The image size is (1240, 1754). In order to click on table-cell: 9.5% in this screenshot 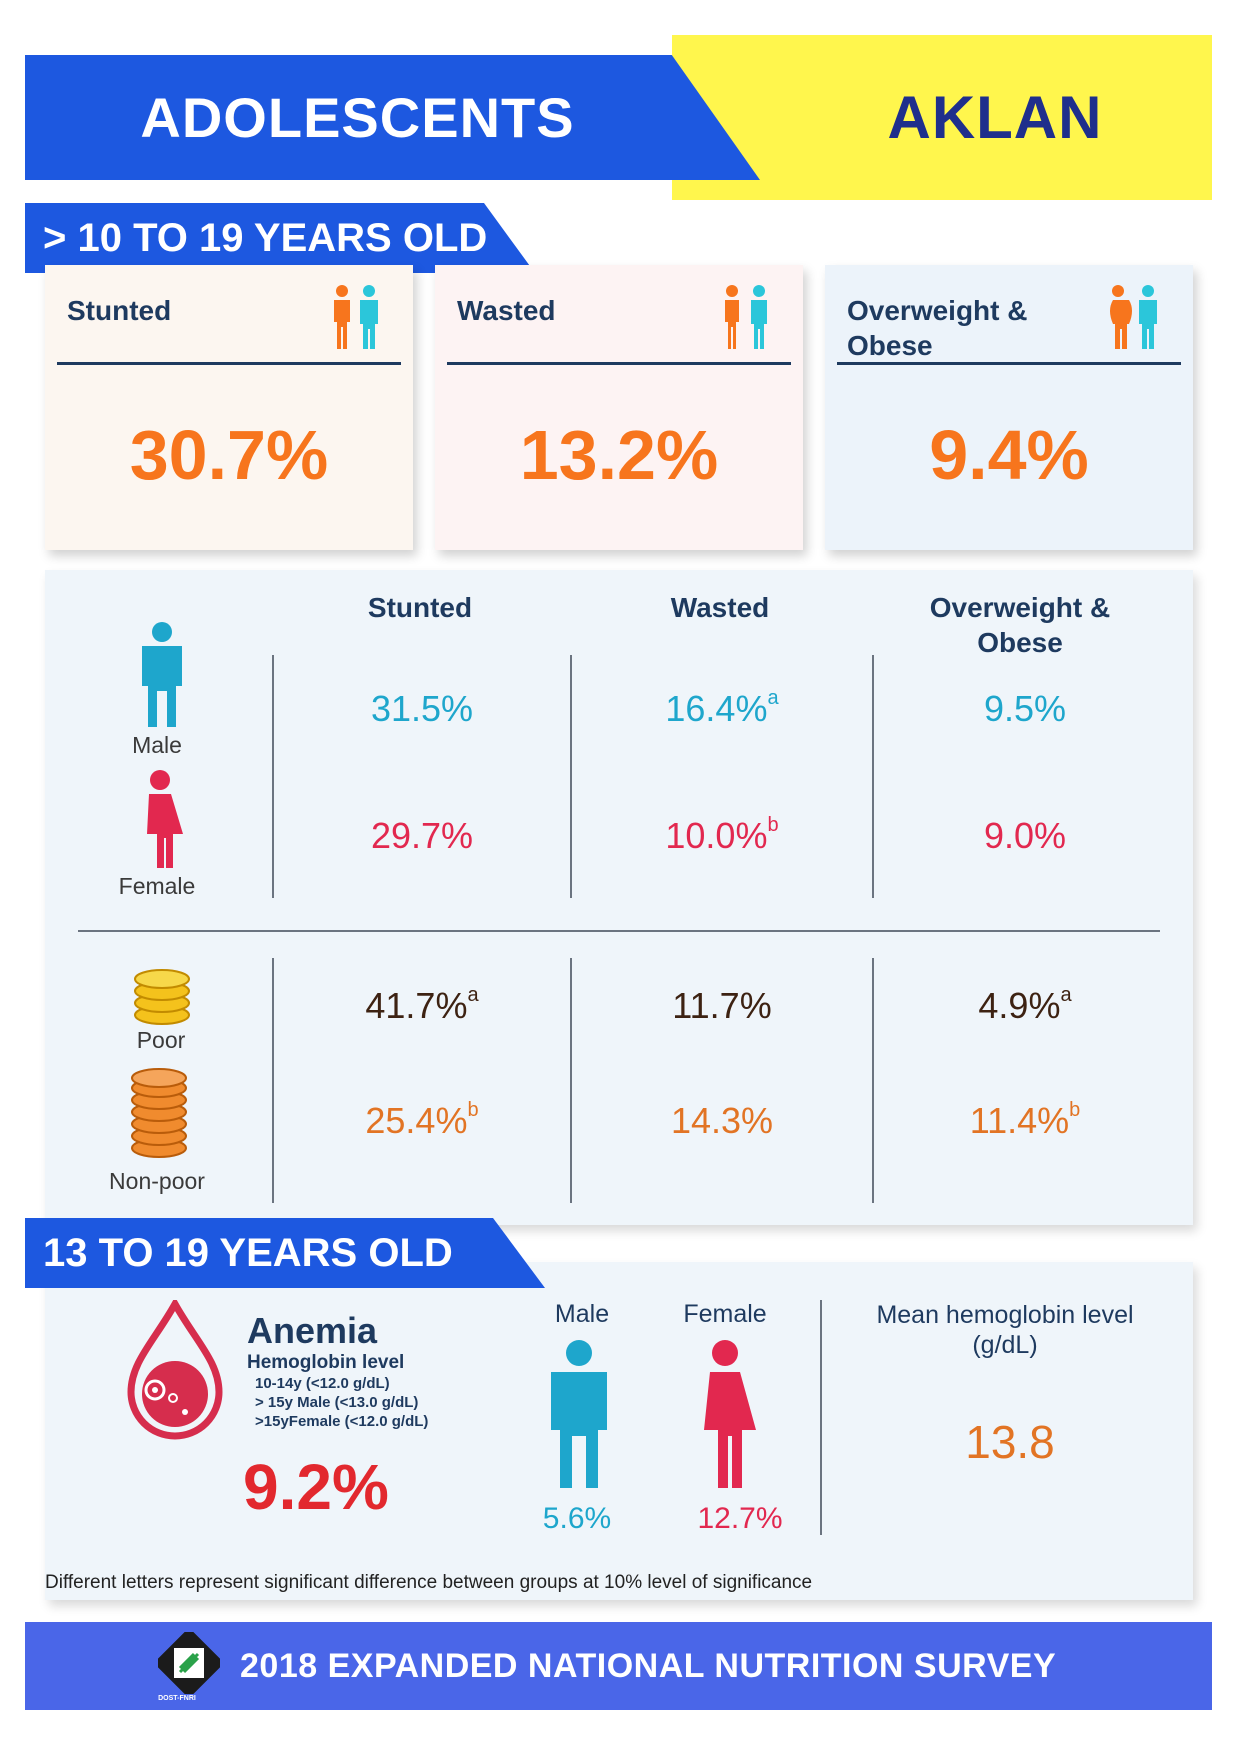, I will do `click(1025, 708)`.